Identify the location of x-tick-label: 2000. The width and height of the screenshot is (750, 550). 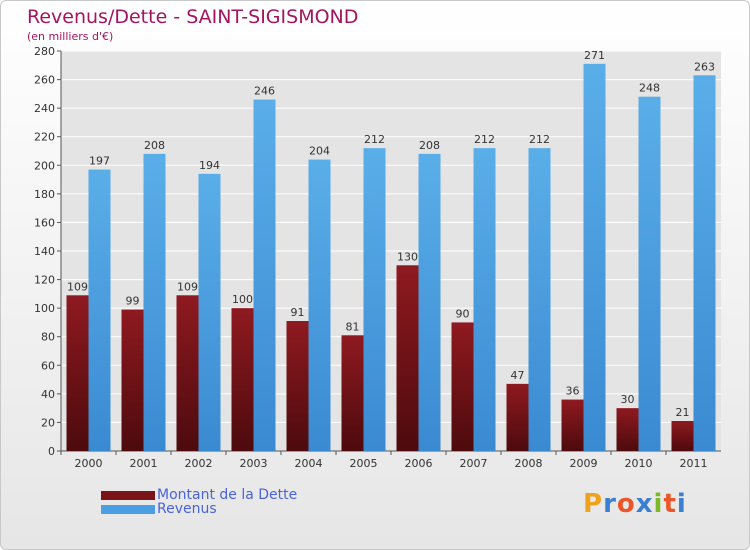
(89, 463).